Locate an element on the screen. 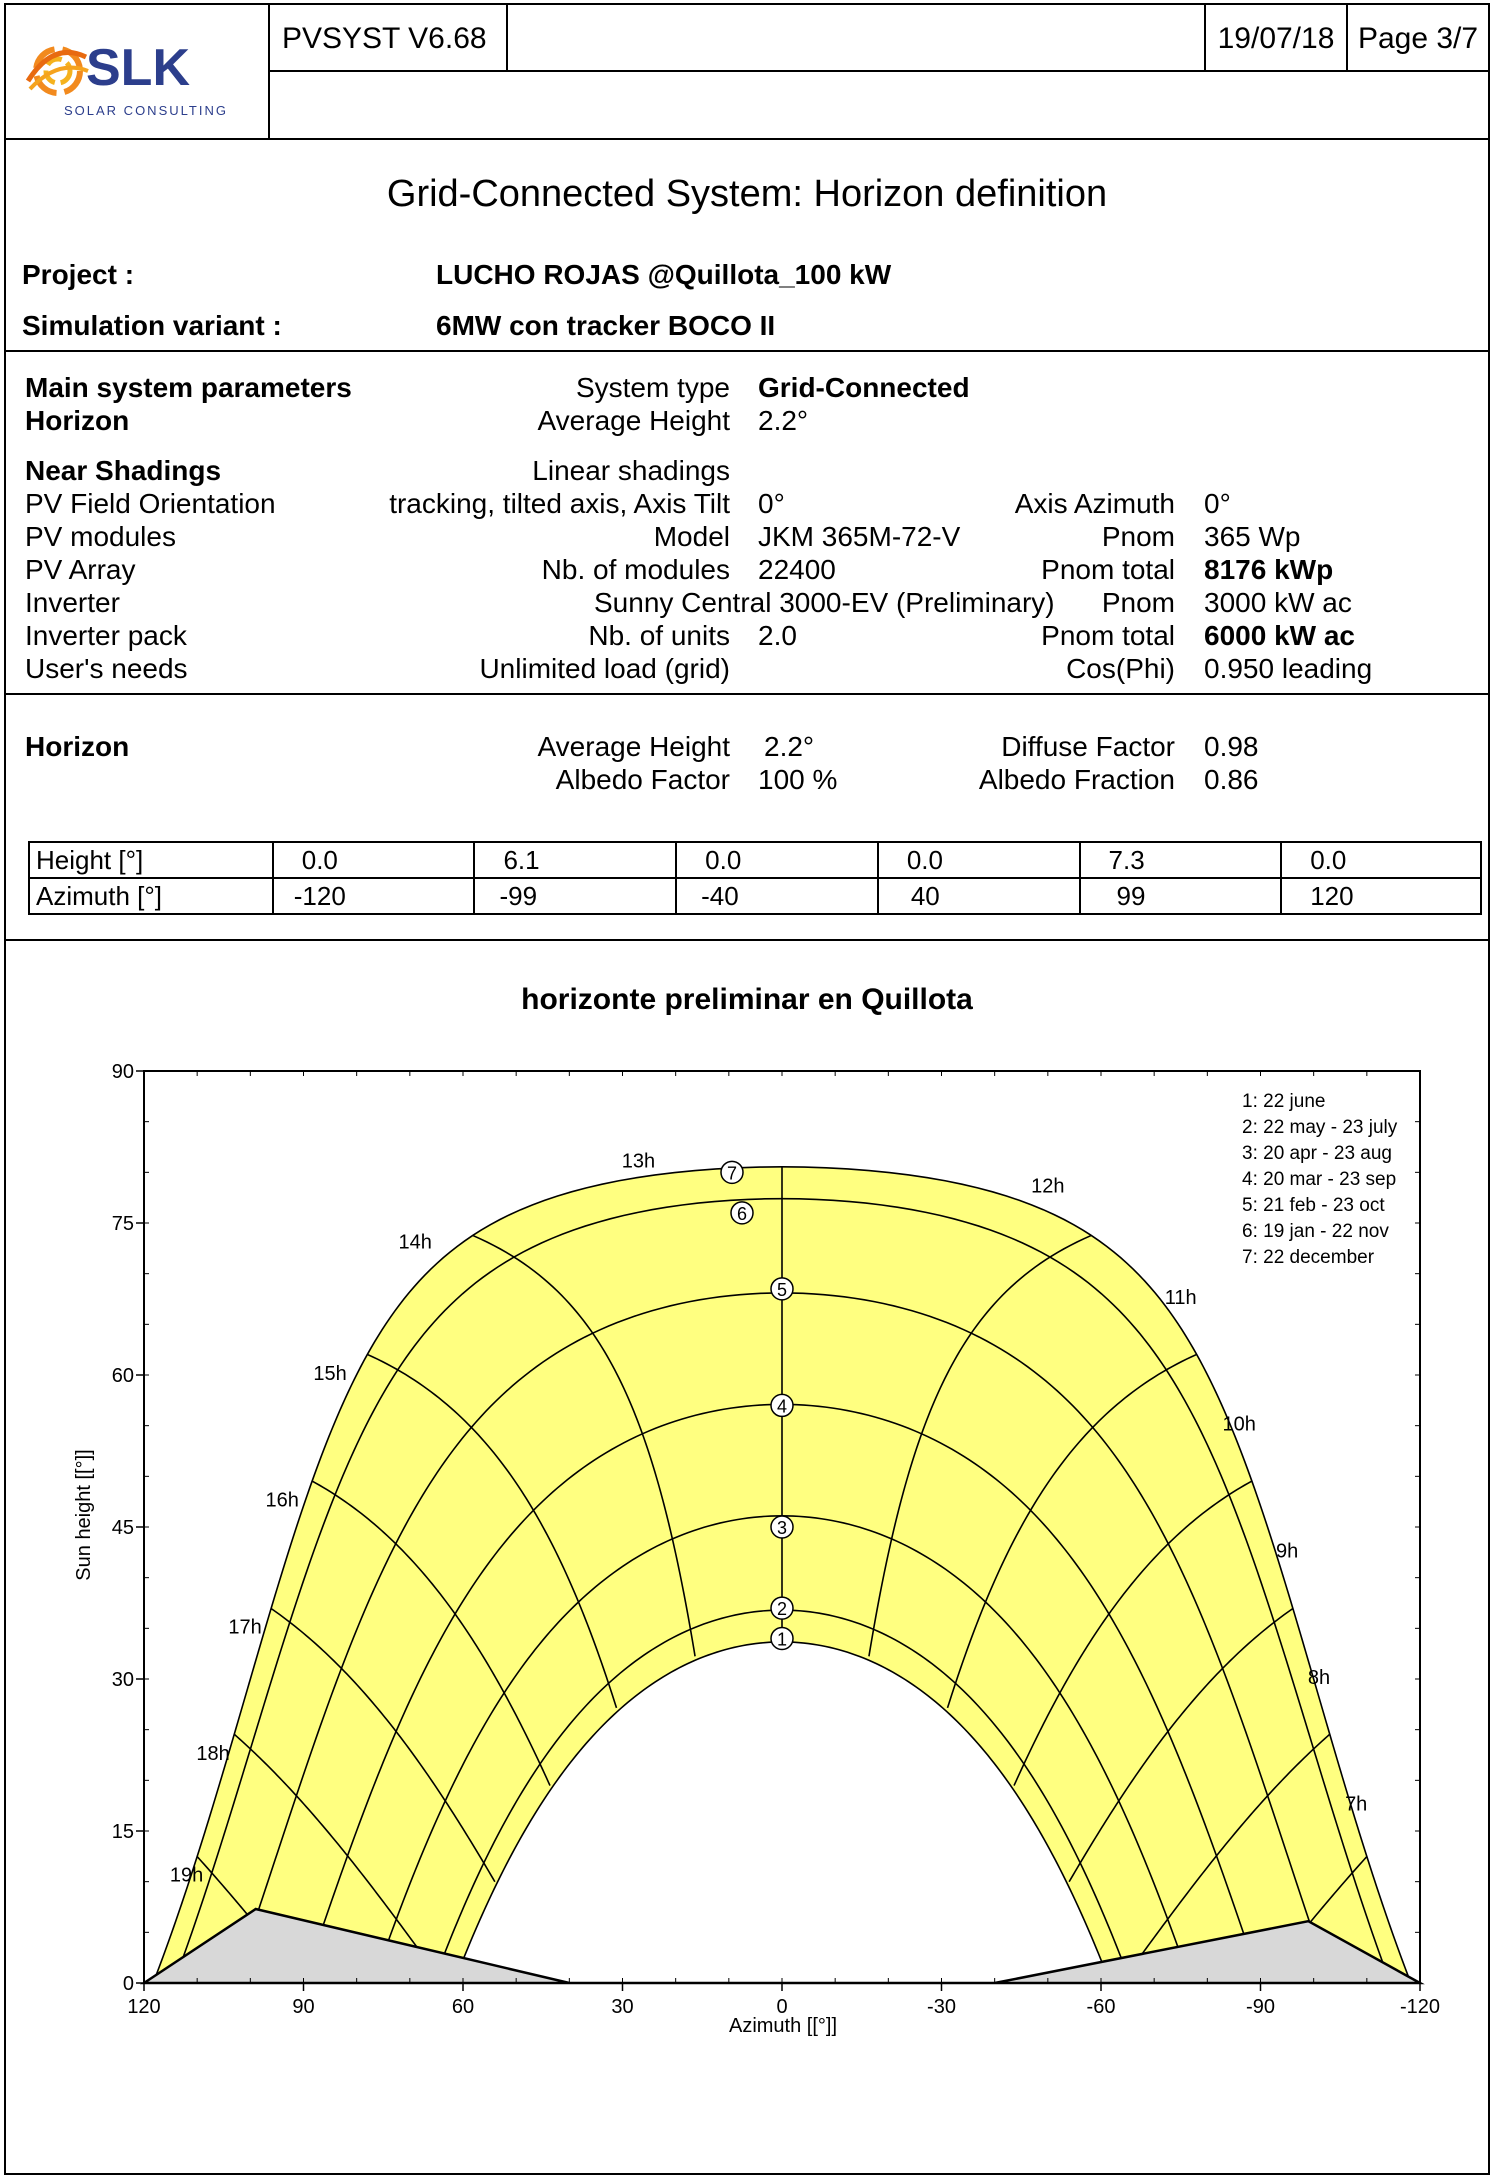  diffuse-factor-value: 0.98 is located at coordinates (1231, 746).